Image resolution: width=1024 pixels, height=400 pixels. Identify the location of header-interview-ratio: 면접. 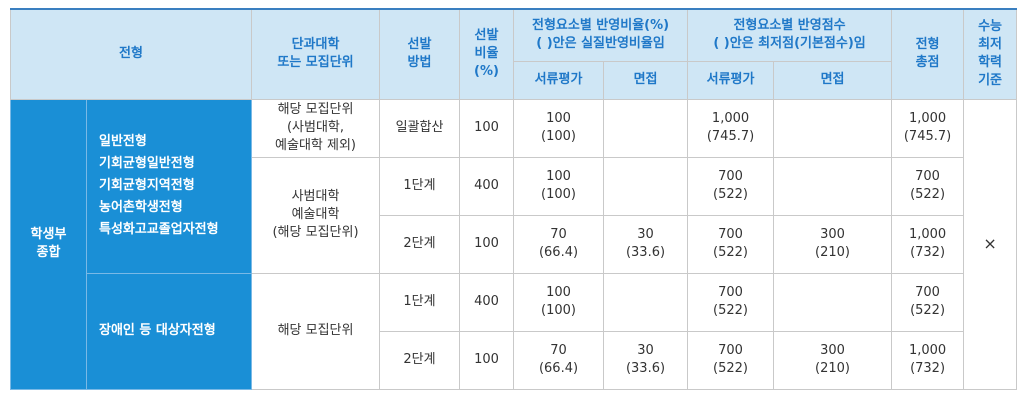
(646, 80).